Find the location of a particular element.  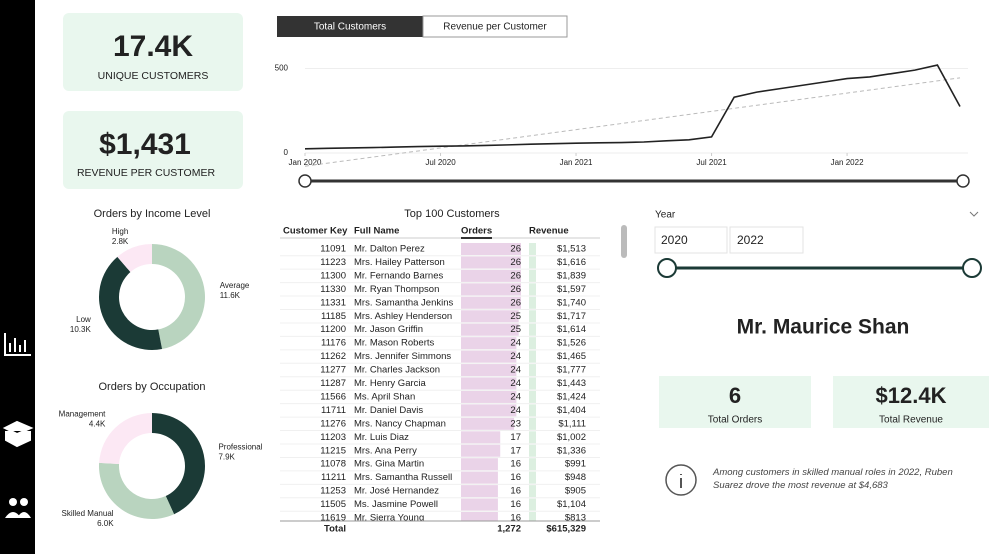

data-label: Average 11.6K is located at coordinates (235, 290).